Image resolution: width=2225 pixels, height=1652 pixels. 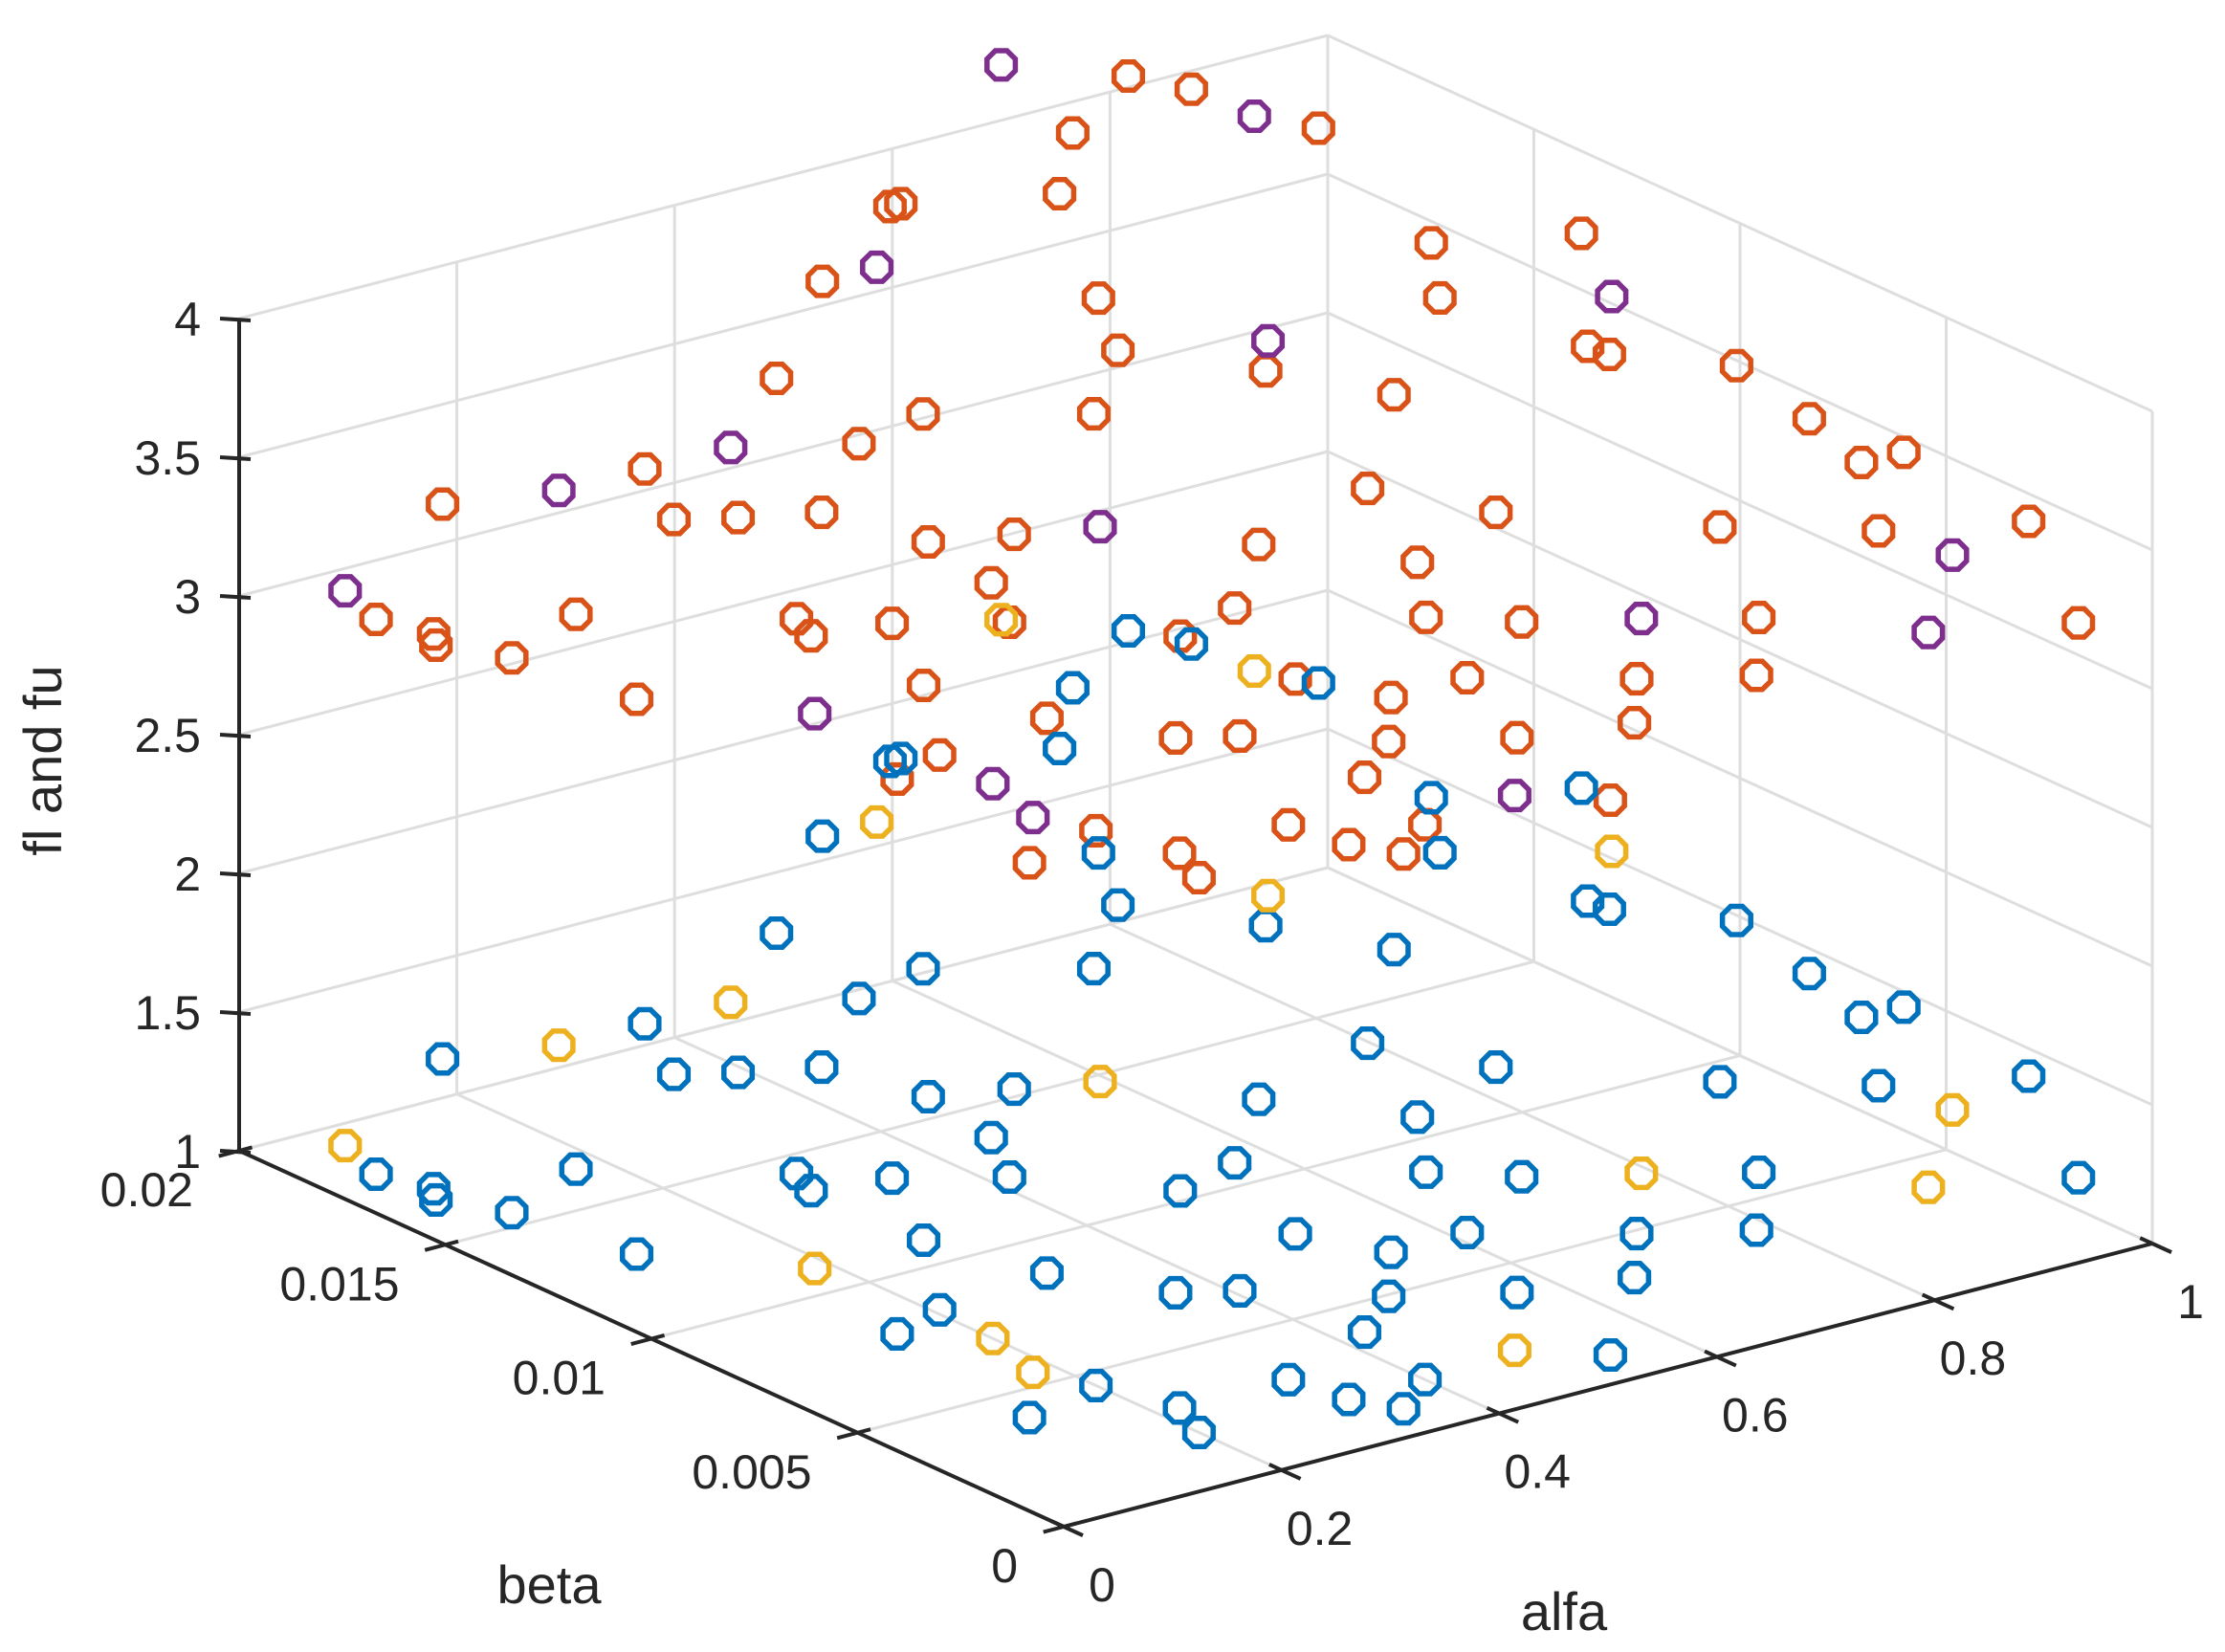 What do you see at coordinates (783, 315) in the screenshot?
I see `backwall-gridline-z` at bounding box center [783, 315].